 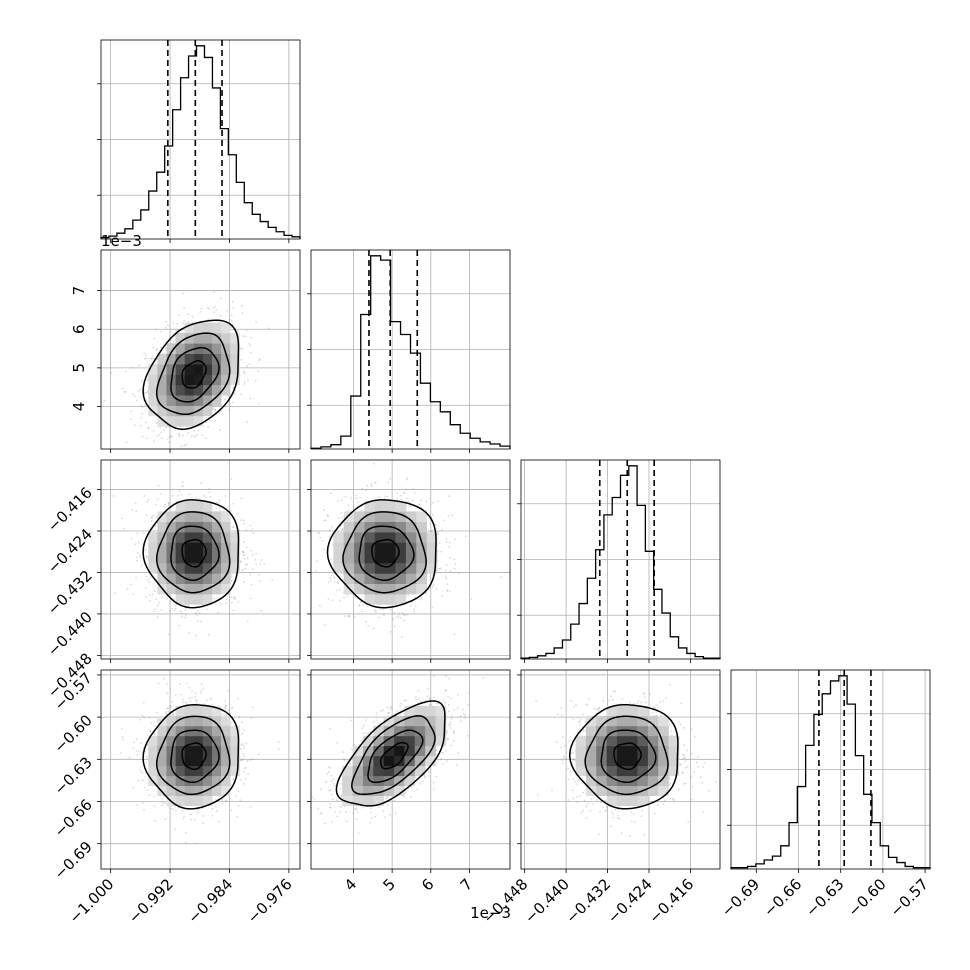 I want to click on y-tick-label: 6, so click(x=79, y=329).